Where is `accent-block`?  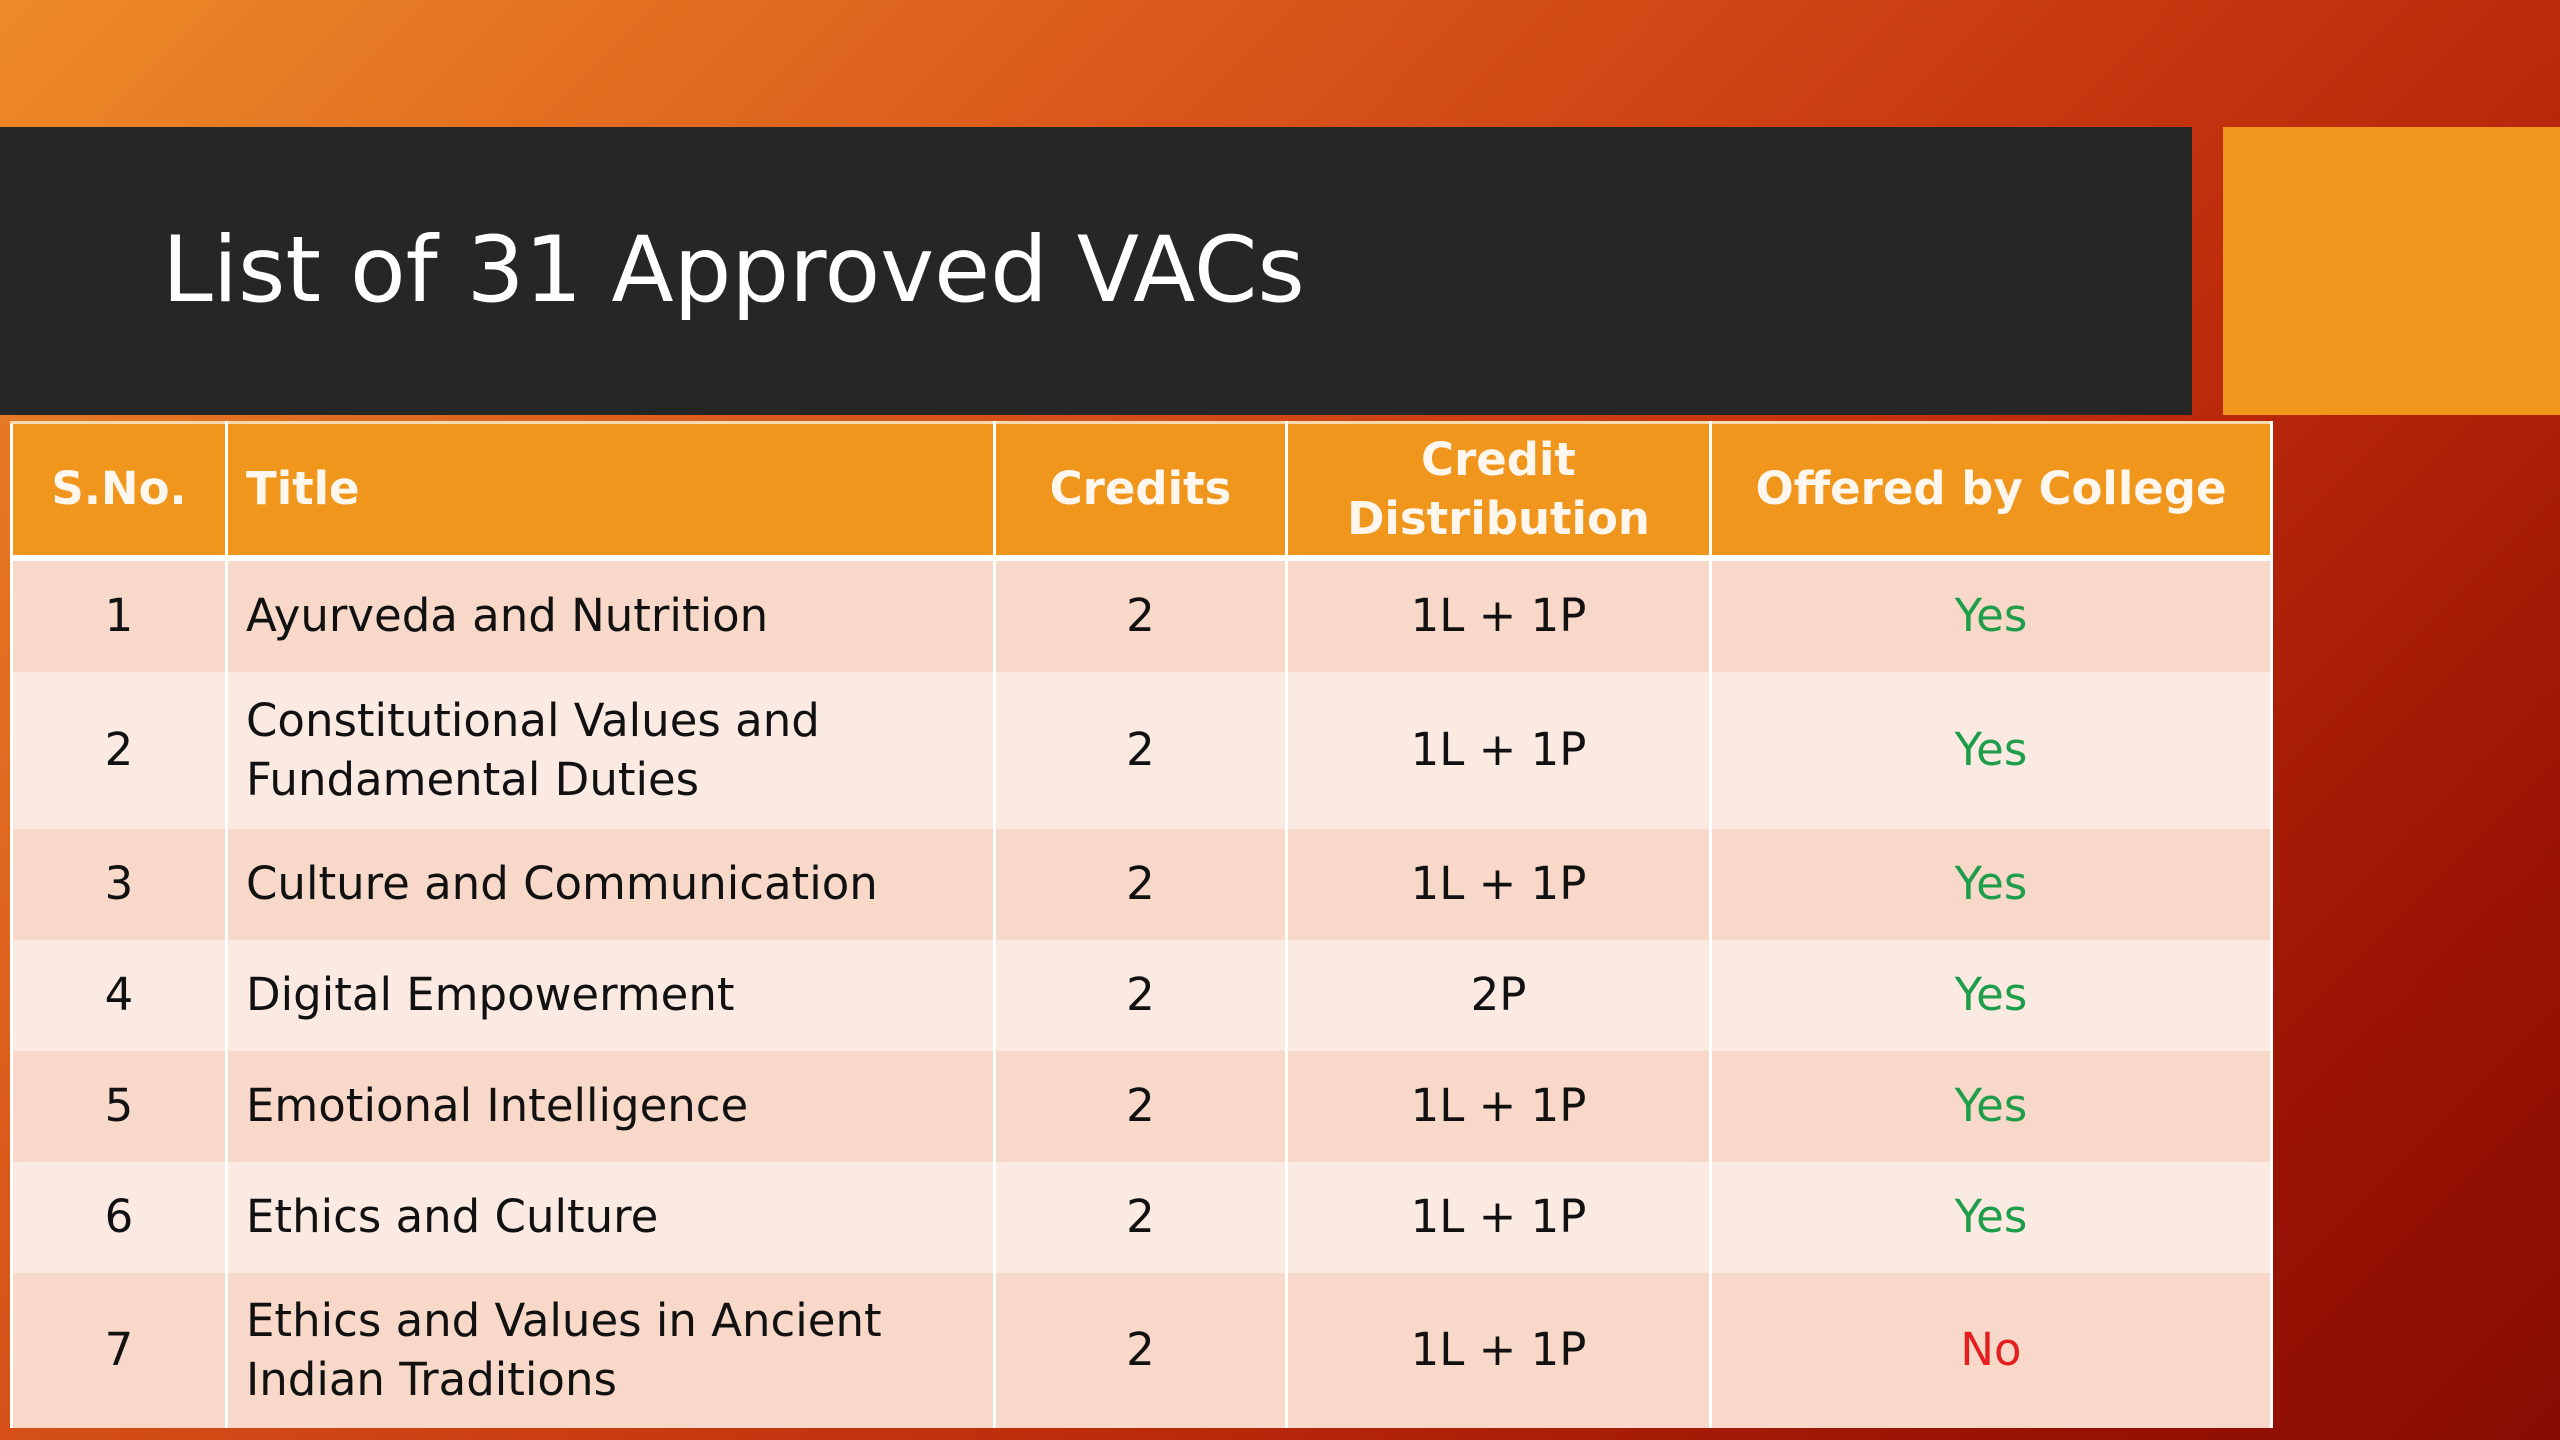 accent-block is located at coordinates (2391, 271).